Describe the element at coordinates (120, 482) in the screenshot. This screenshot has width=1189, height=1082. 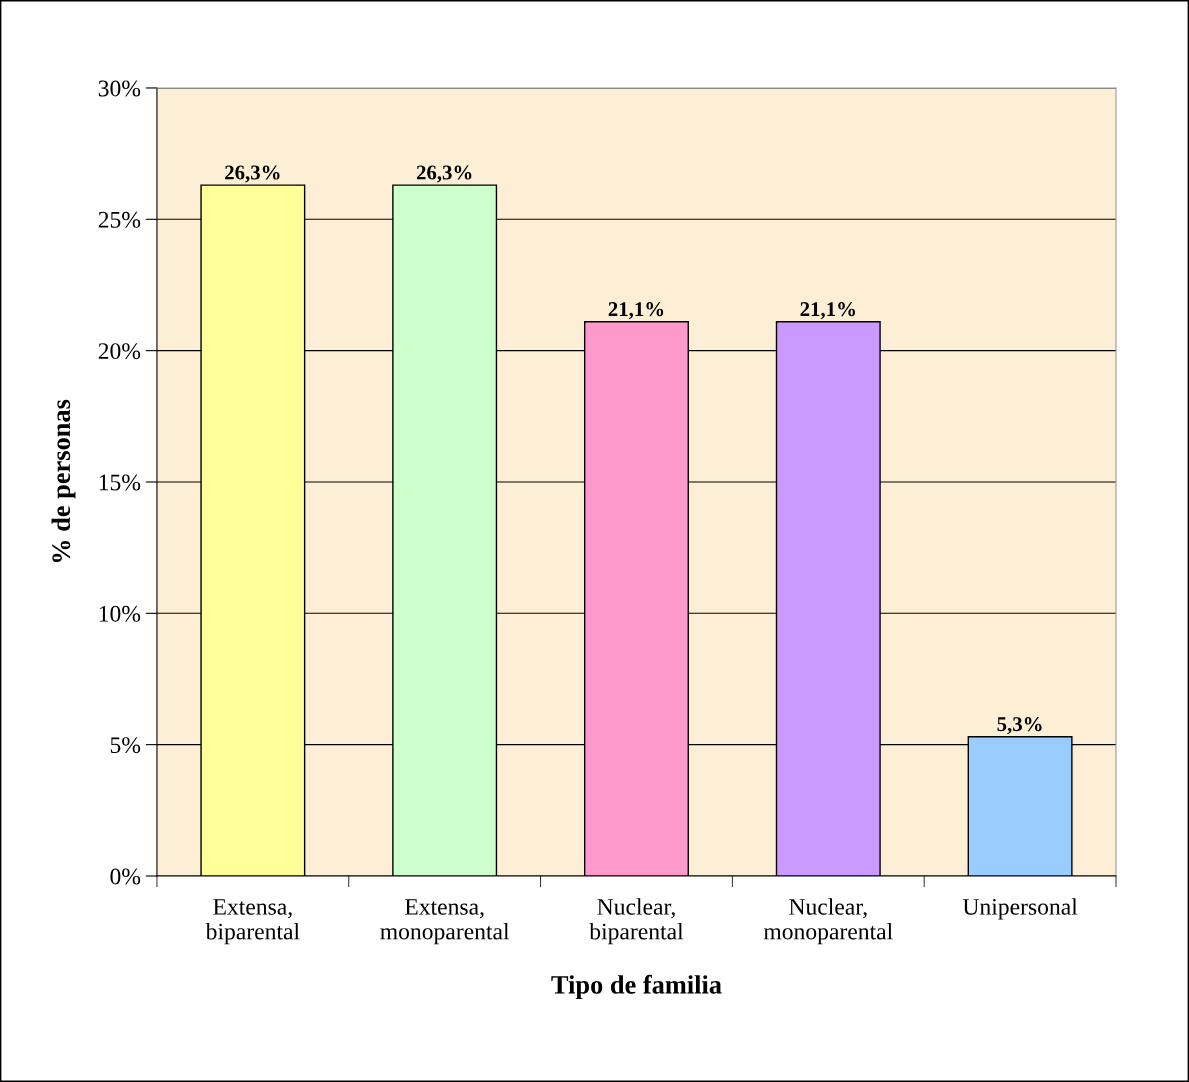
I see `y-tick-label: 15%` at that location.